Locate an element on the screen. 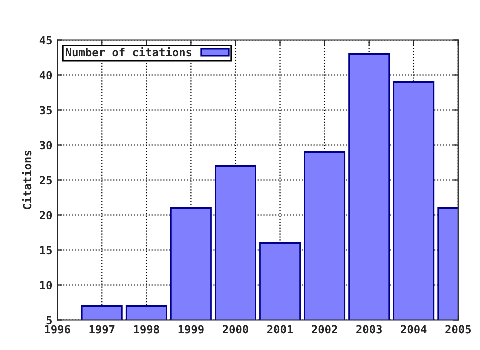  x-tick-label: 2002 is located at coordinates (325, 329).